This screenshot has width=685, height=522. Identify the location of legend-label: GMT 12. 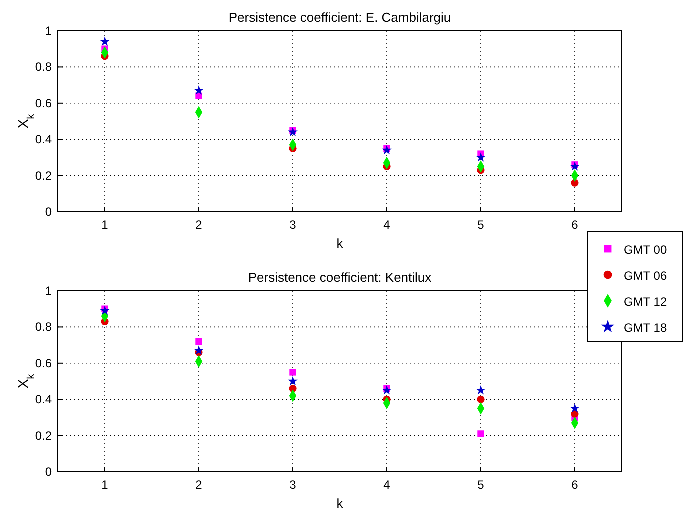
(646, 302).